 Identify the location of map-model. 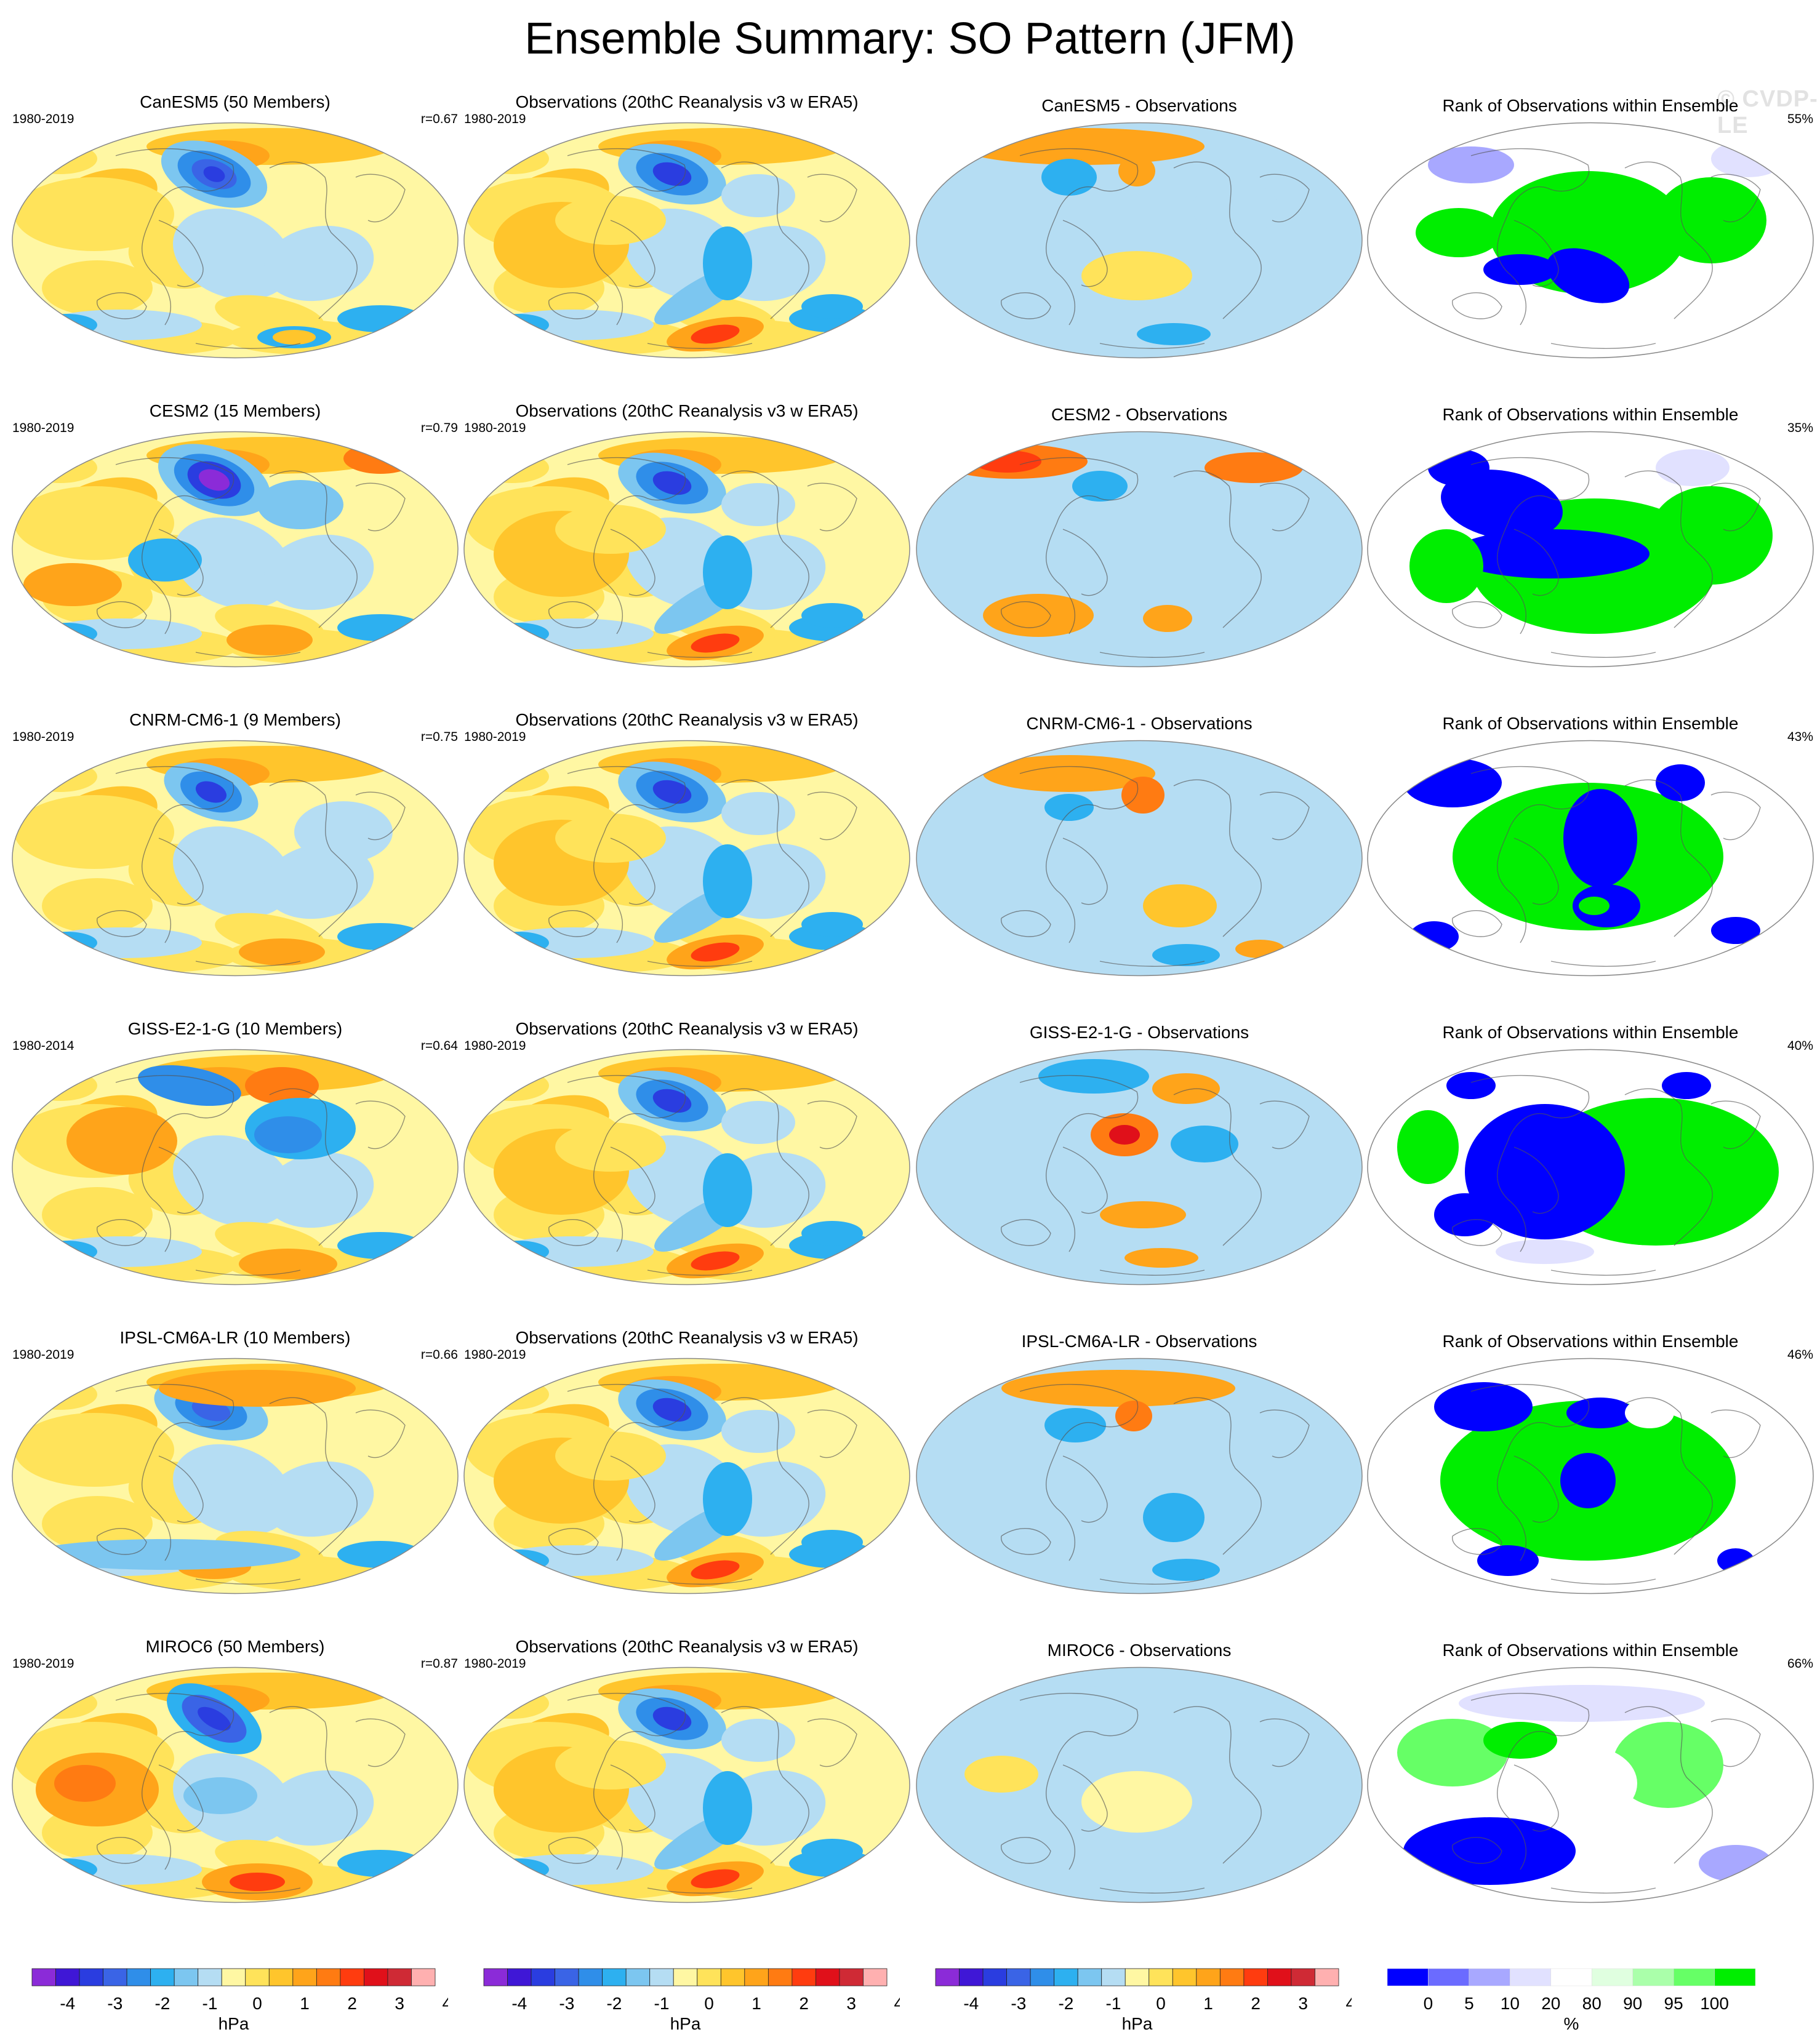
(235, 549).